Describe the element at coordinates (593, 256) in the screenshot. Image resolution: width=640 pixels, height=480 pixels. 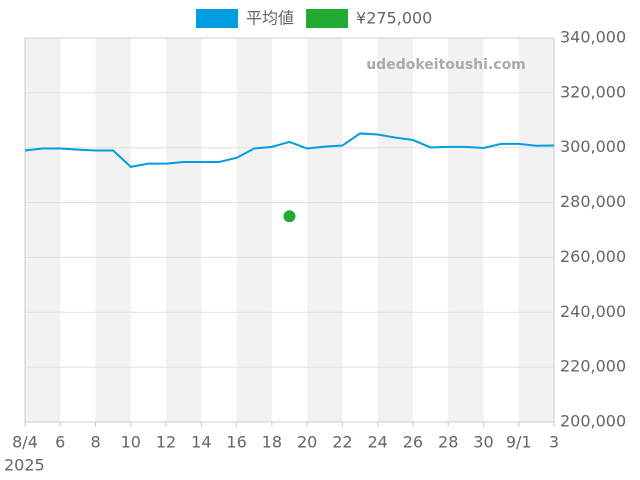
I see `y-tick-label: 260,000` at that location.